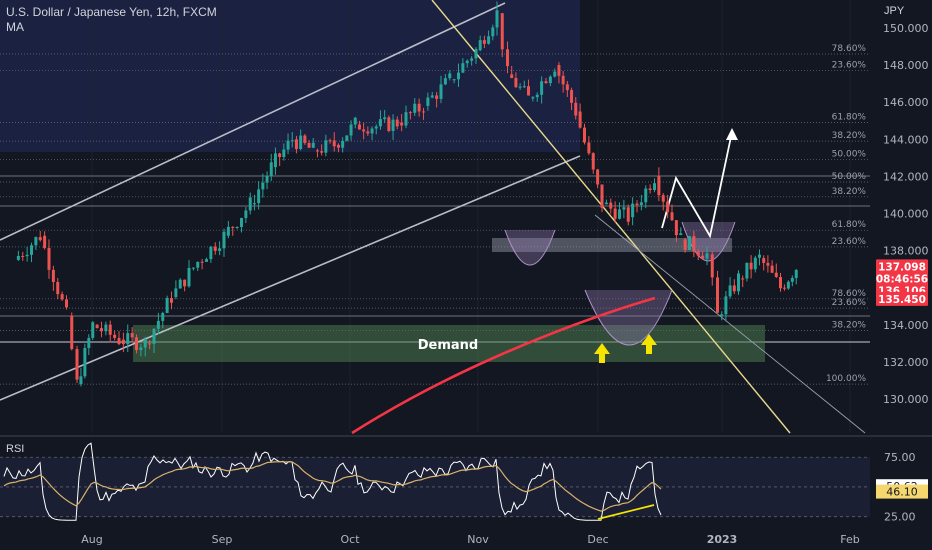 This screenshot has width=932, height=550. What do you see at coordinates (849, 49) in the screenshot?
I see `fib-label: 78.60%` at bounding box center [849, 49].